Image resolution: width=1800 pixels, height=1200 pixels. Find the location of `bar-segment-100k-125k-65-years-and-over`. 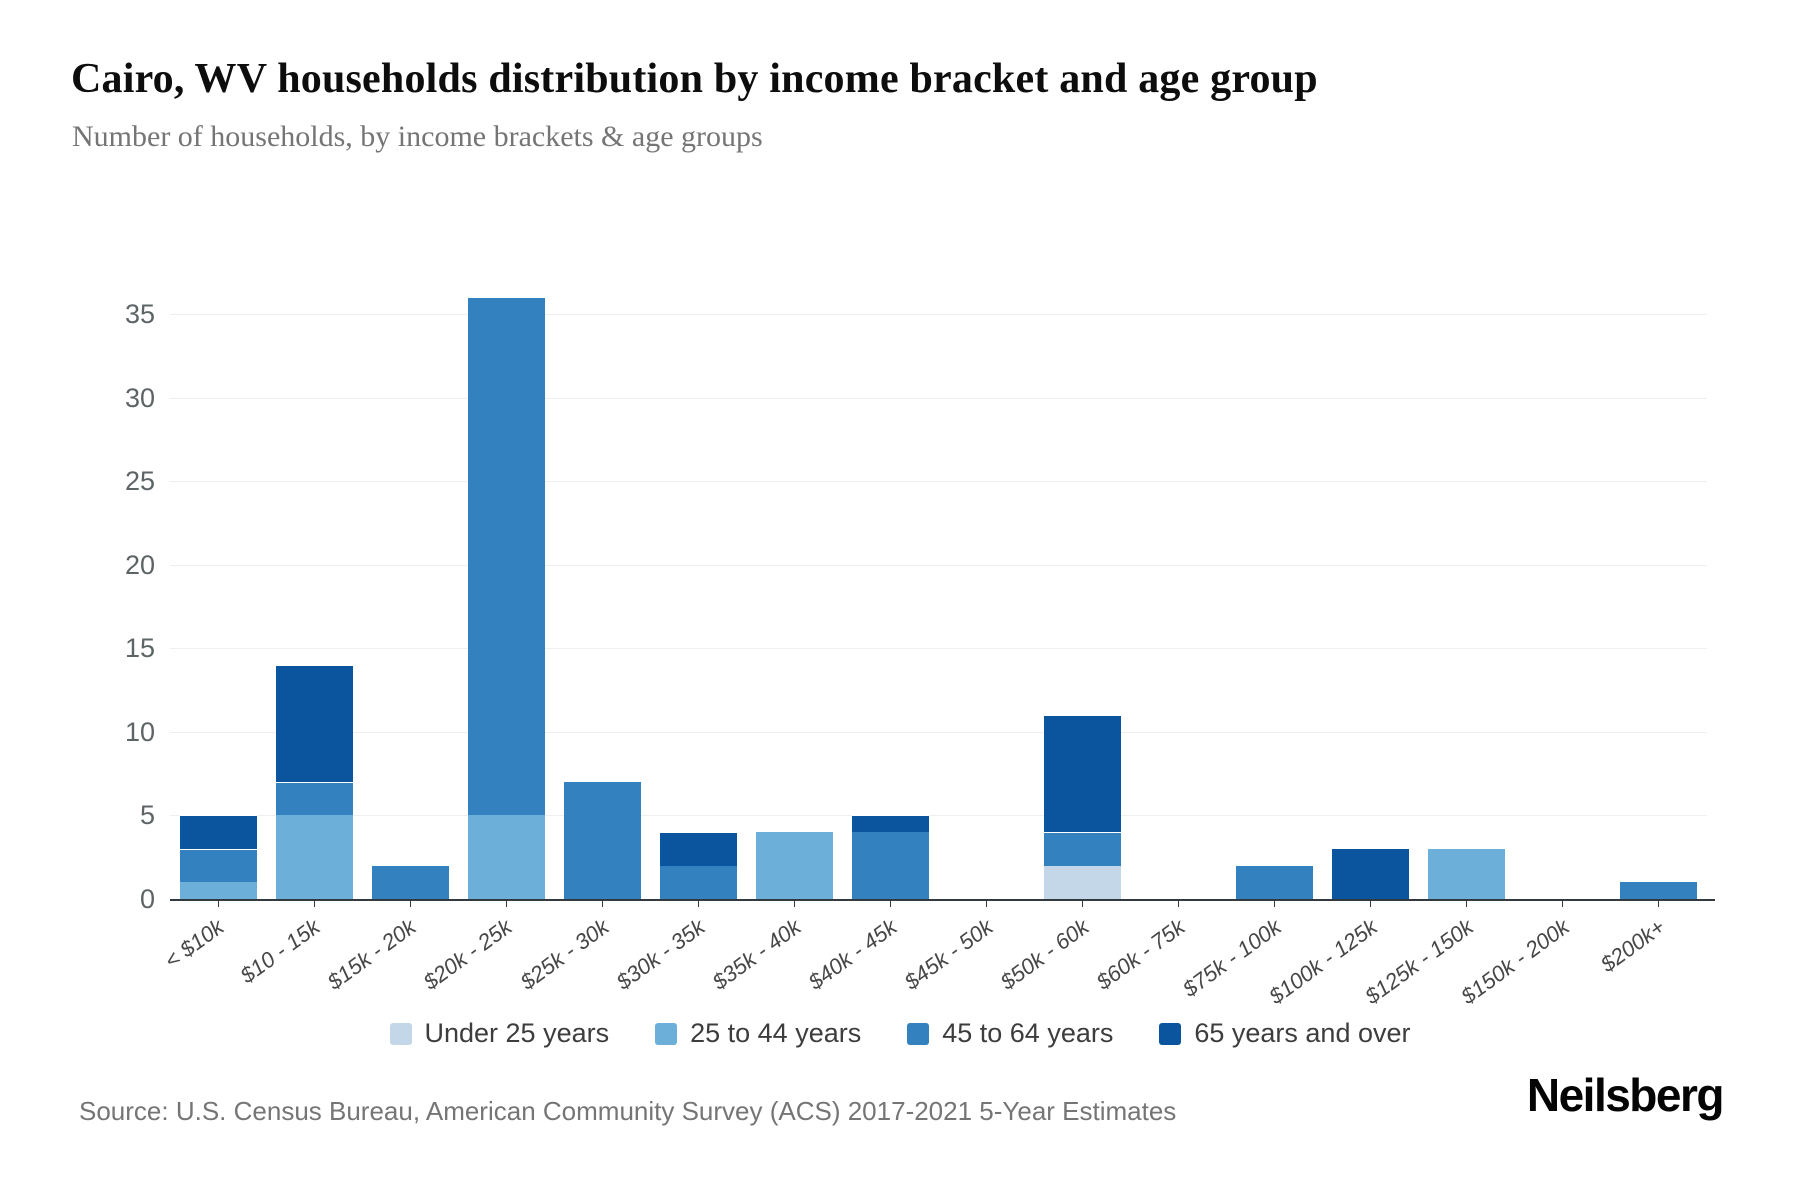

bar-segment-100k-125k-65-years-and-over is located at coordinates (1371, 873).